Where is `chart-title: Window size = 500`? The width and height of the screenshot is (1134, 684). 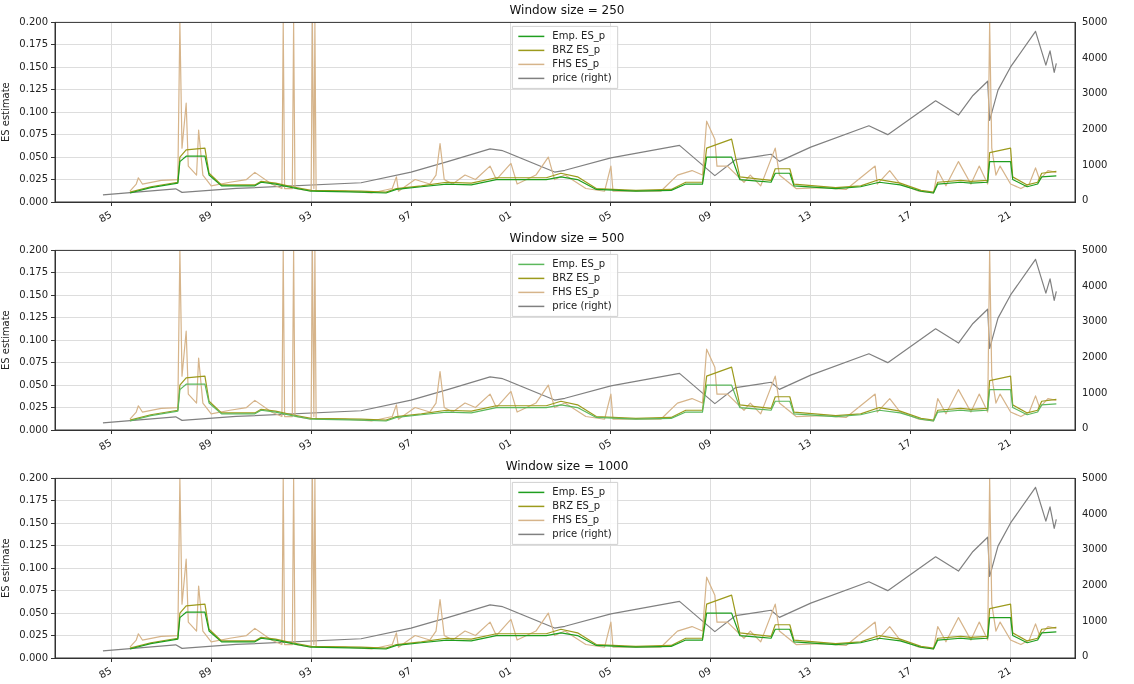
chart-title: Window size = 500 is located at coordinates (567, 238).